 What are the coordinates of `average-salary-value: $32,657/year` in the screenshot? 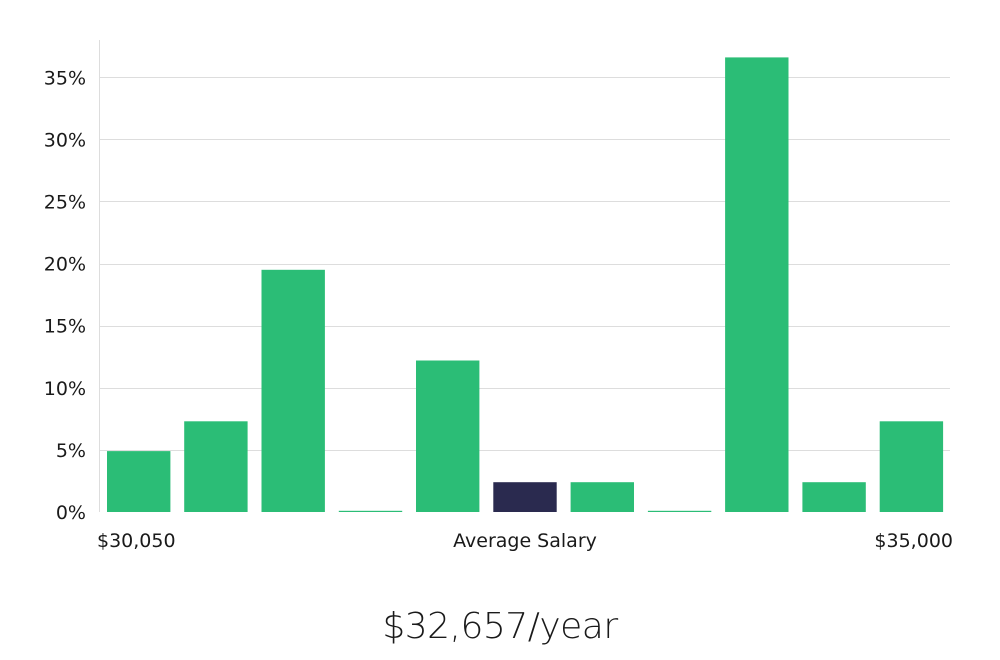 It's located at (500, 626).